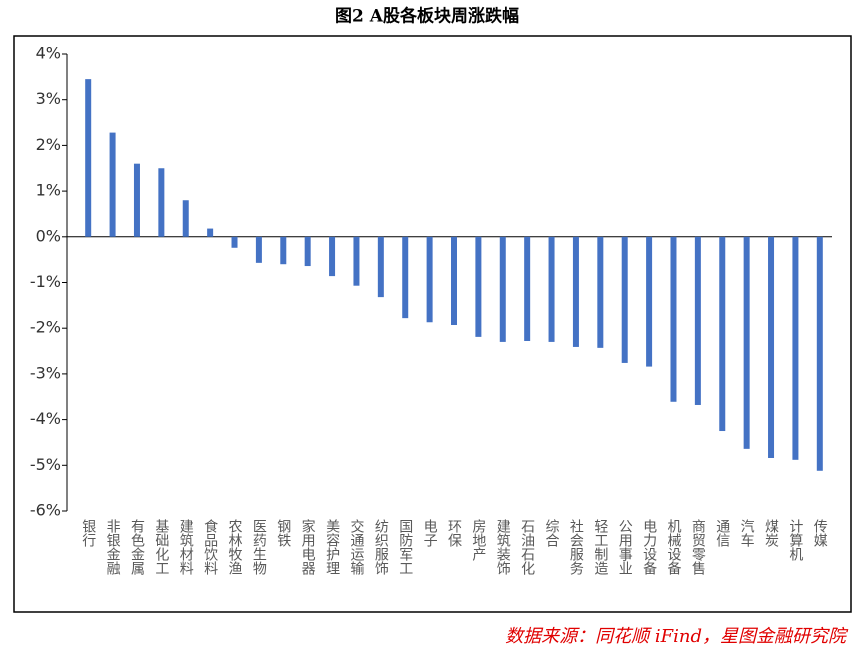 This screenshot has width=854, height=652. I want to click on x-tick-label: 公用事业, so click(625, 547).